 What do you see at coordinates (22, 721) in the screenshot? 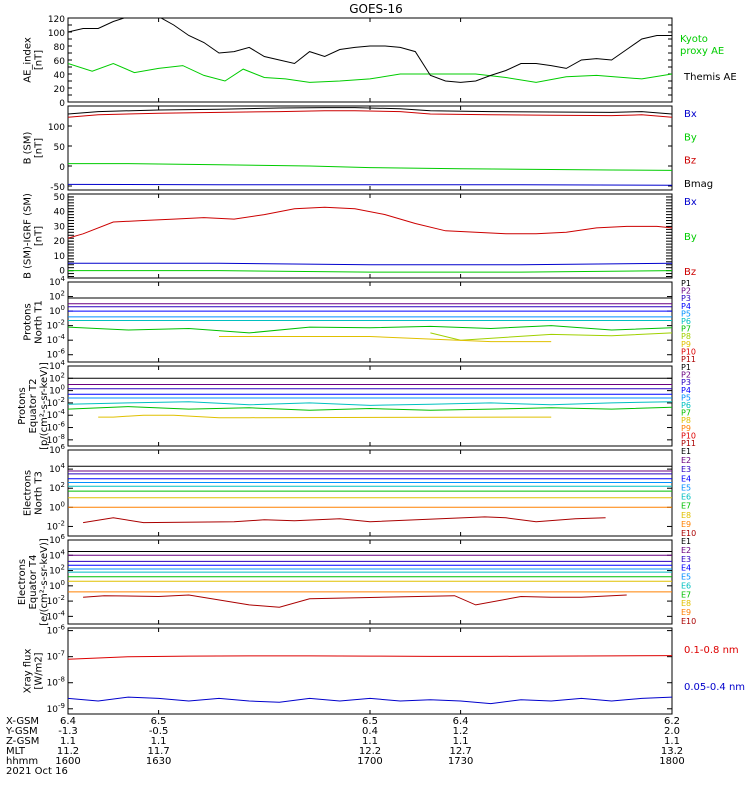
I see `x-axis-row-label: X-GSM` at bounding box center [22, 721].